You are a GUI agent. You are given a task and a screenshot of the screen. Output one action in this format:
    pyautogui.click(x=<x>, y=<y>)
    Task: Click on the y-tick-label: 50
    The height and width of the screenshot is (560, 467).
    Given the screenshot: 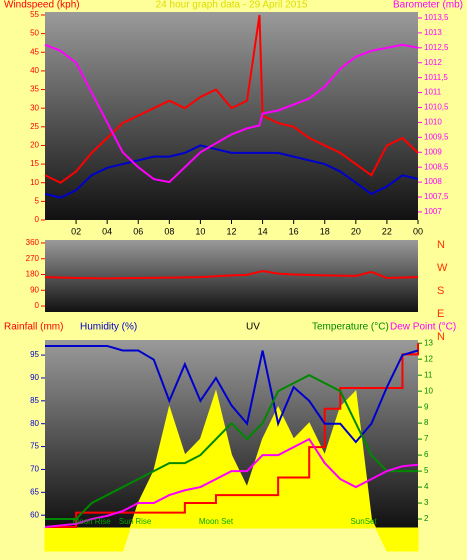 What is the action you would take?
    pyautogui.click(x=34, y=33)
    